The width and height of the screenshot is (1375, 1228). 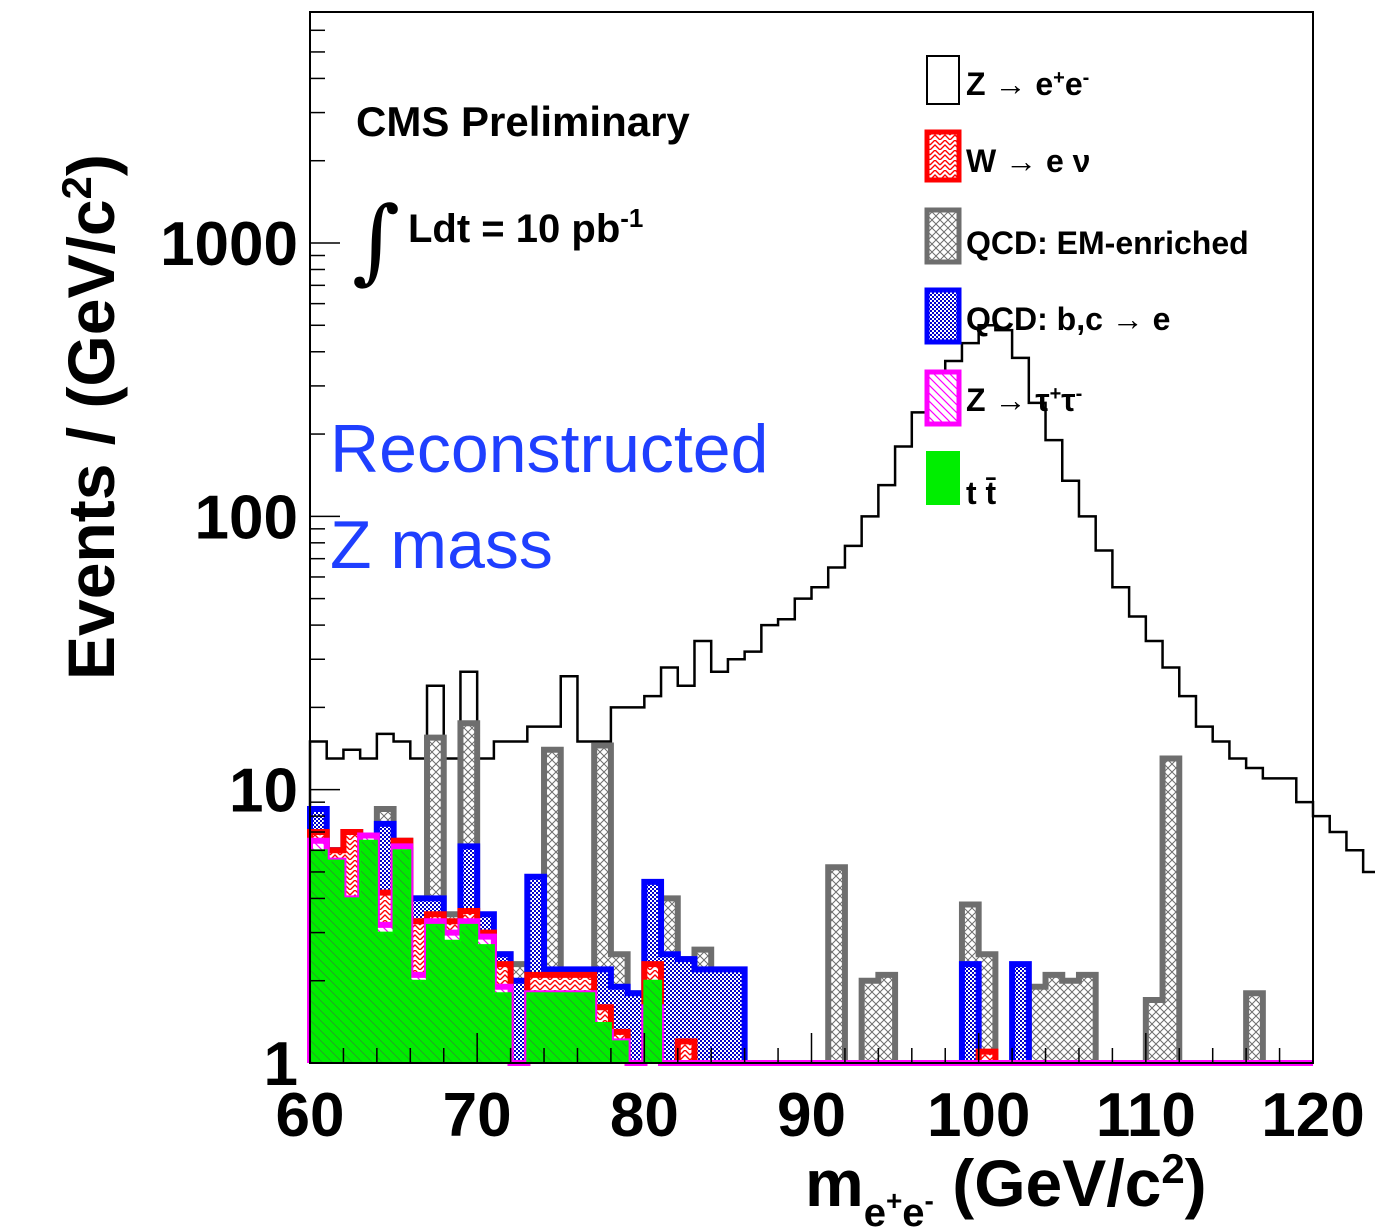 What do you see at coordinates (913, 1209) in the screenshot?
I see `x-axis-title-sub2: e` at bounding box center [913, 1209].